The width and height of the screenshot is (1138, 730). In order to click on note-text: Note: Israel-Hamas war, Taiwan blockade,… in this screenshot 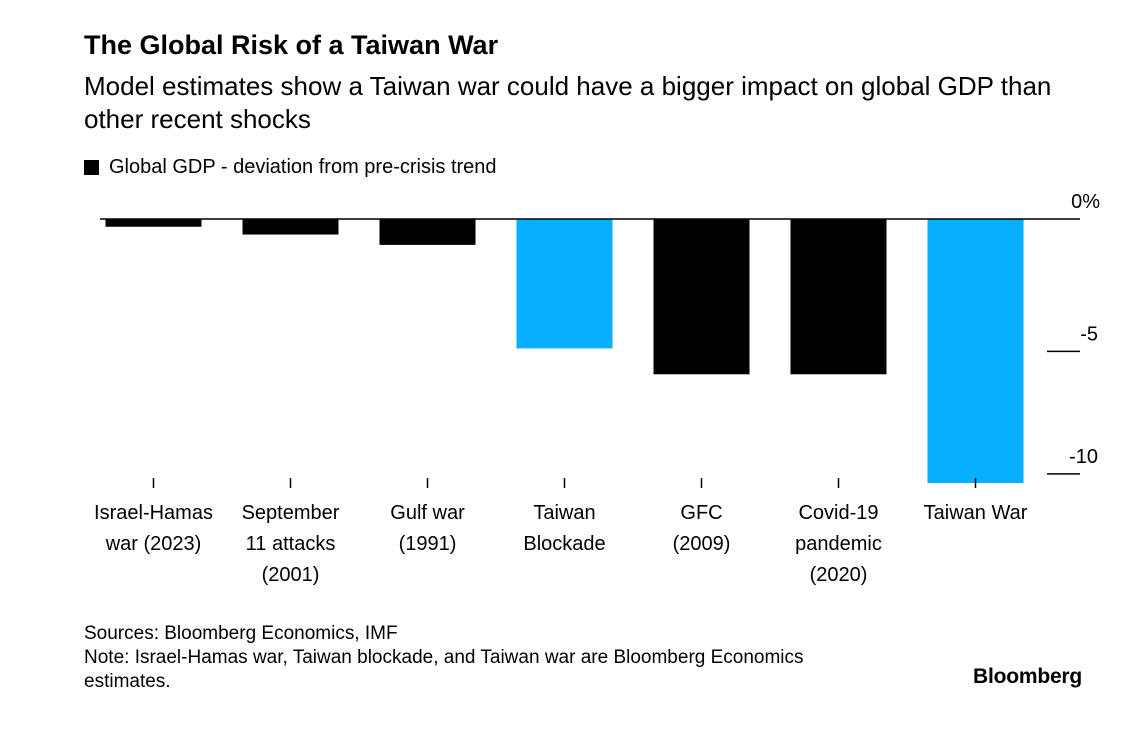, I will do `click(444, 669)`.